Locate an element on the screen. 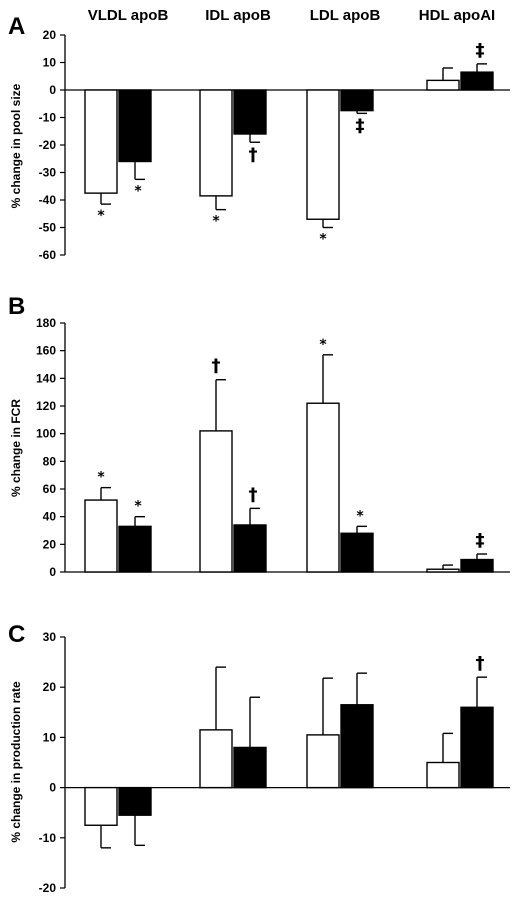 The image size is (520, 900). y-tick-label: 60 is located at coordinates (50, 489).